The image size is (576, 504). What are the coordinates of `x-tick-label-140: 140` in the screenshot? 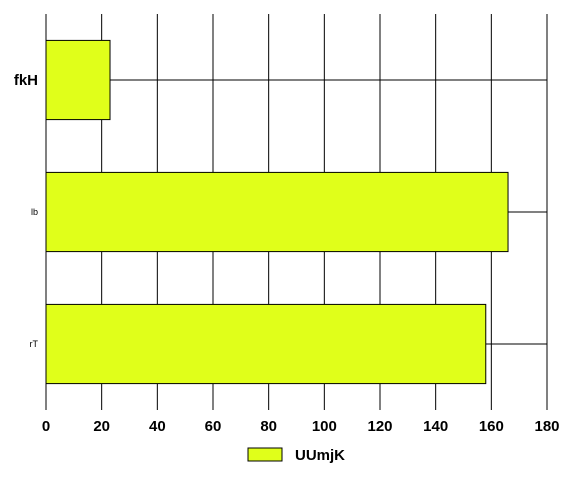 It's located at (435, 426).